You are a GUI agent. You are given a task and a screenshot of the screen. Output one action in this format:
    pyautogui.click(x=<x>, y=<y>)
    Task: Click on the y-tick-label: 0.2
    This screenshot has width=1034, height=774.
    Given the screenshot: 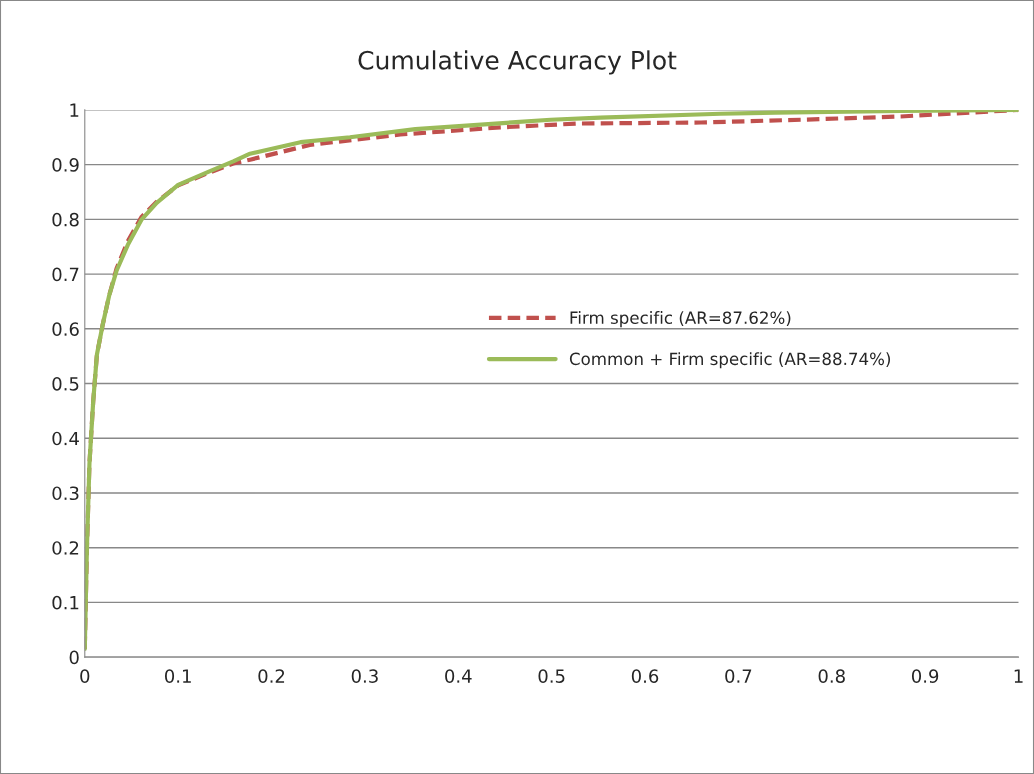 What is the action you would take?
    pyautogui.click(x=65, y=548)
    